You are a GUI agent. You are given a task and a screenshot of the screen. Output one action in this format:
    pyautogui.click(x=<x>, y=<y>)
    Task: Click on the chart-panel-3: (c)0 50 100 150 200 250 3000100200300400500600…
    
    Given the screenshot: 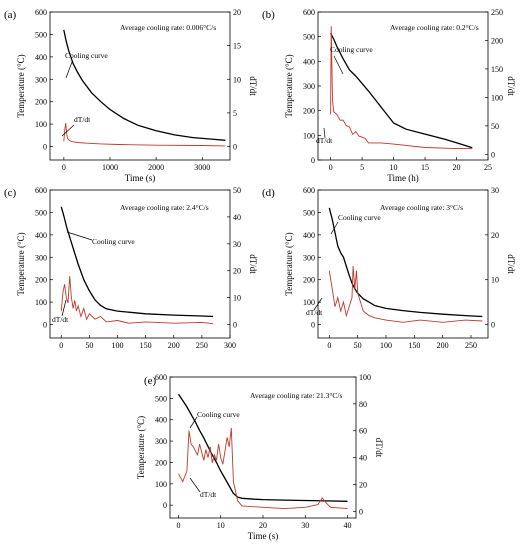 What is the action you would take?
    pyautogui.click(x=131, y=268)
    